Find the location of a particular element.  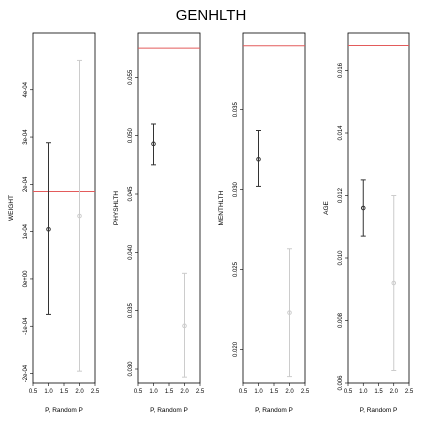

y-tick-label: 0e+00 is located at coordinates (26, 279).